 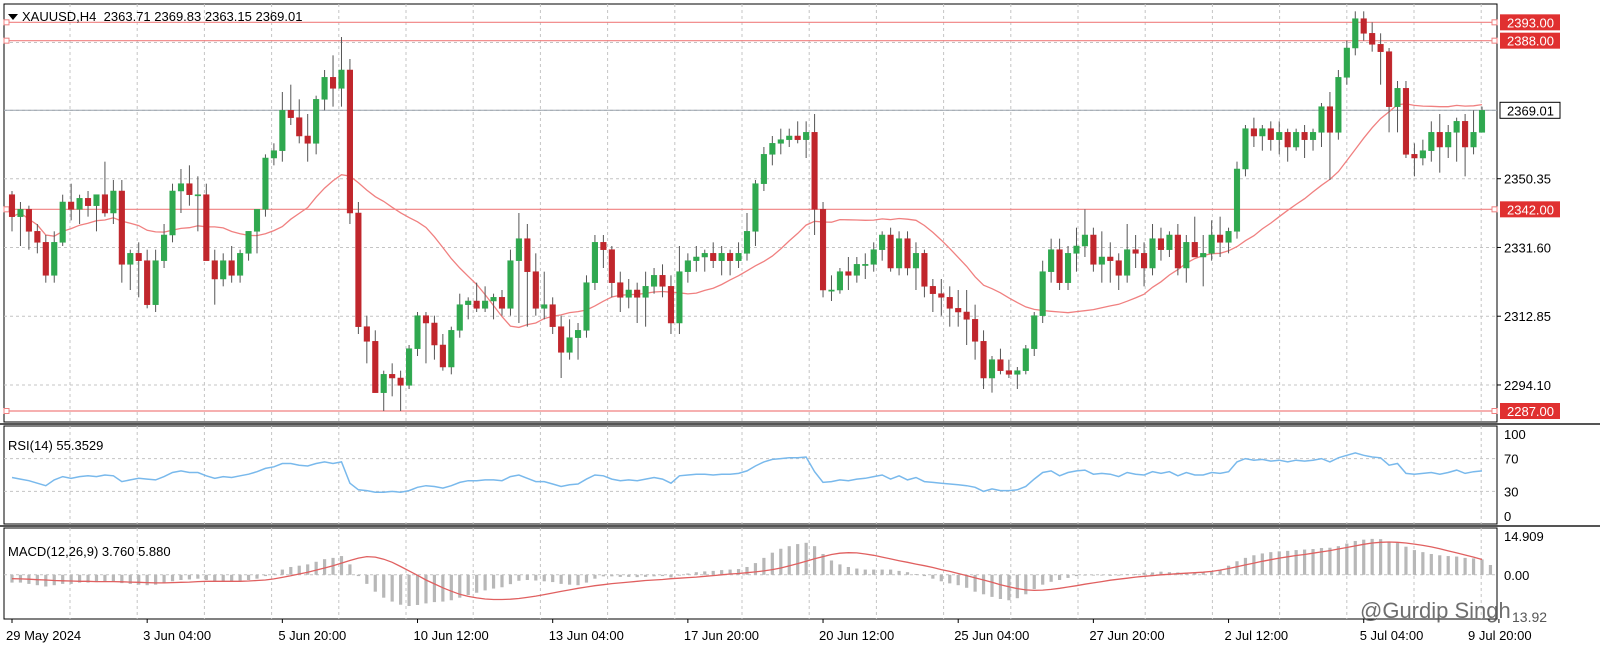 I want to click on macd-panel-frame, so click(x=750, y=573).